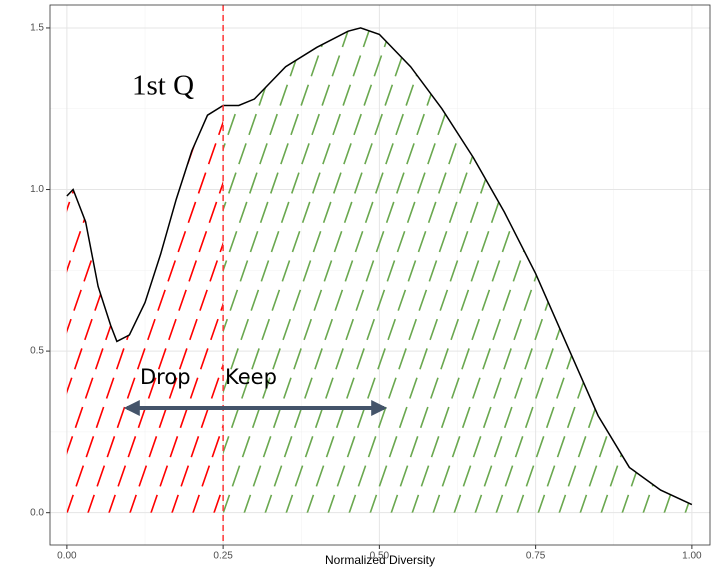 This screenshot has width=713, height=575. What do you see at coordinates (165, 377) in the screenshot?
I see `annotation: Drop` at bounding box center [165, 377].